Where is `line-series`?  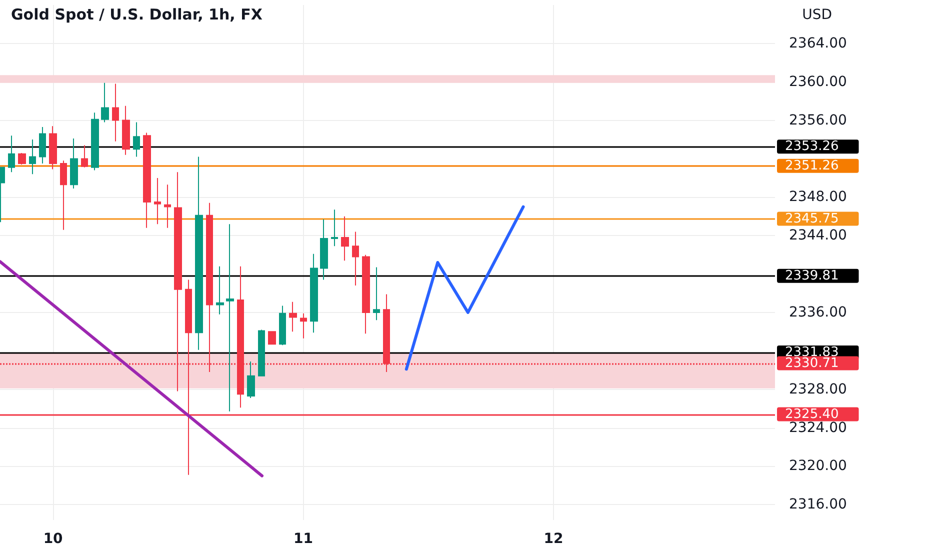
line-series is located at coordinates (464, 288).